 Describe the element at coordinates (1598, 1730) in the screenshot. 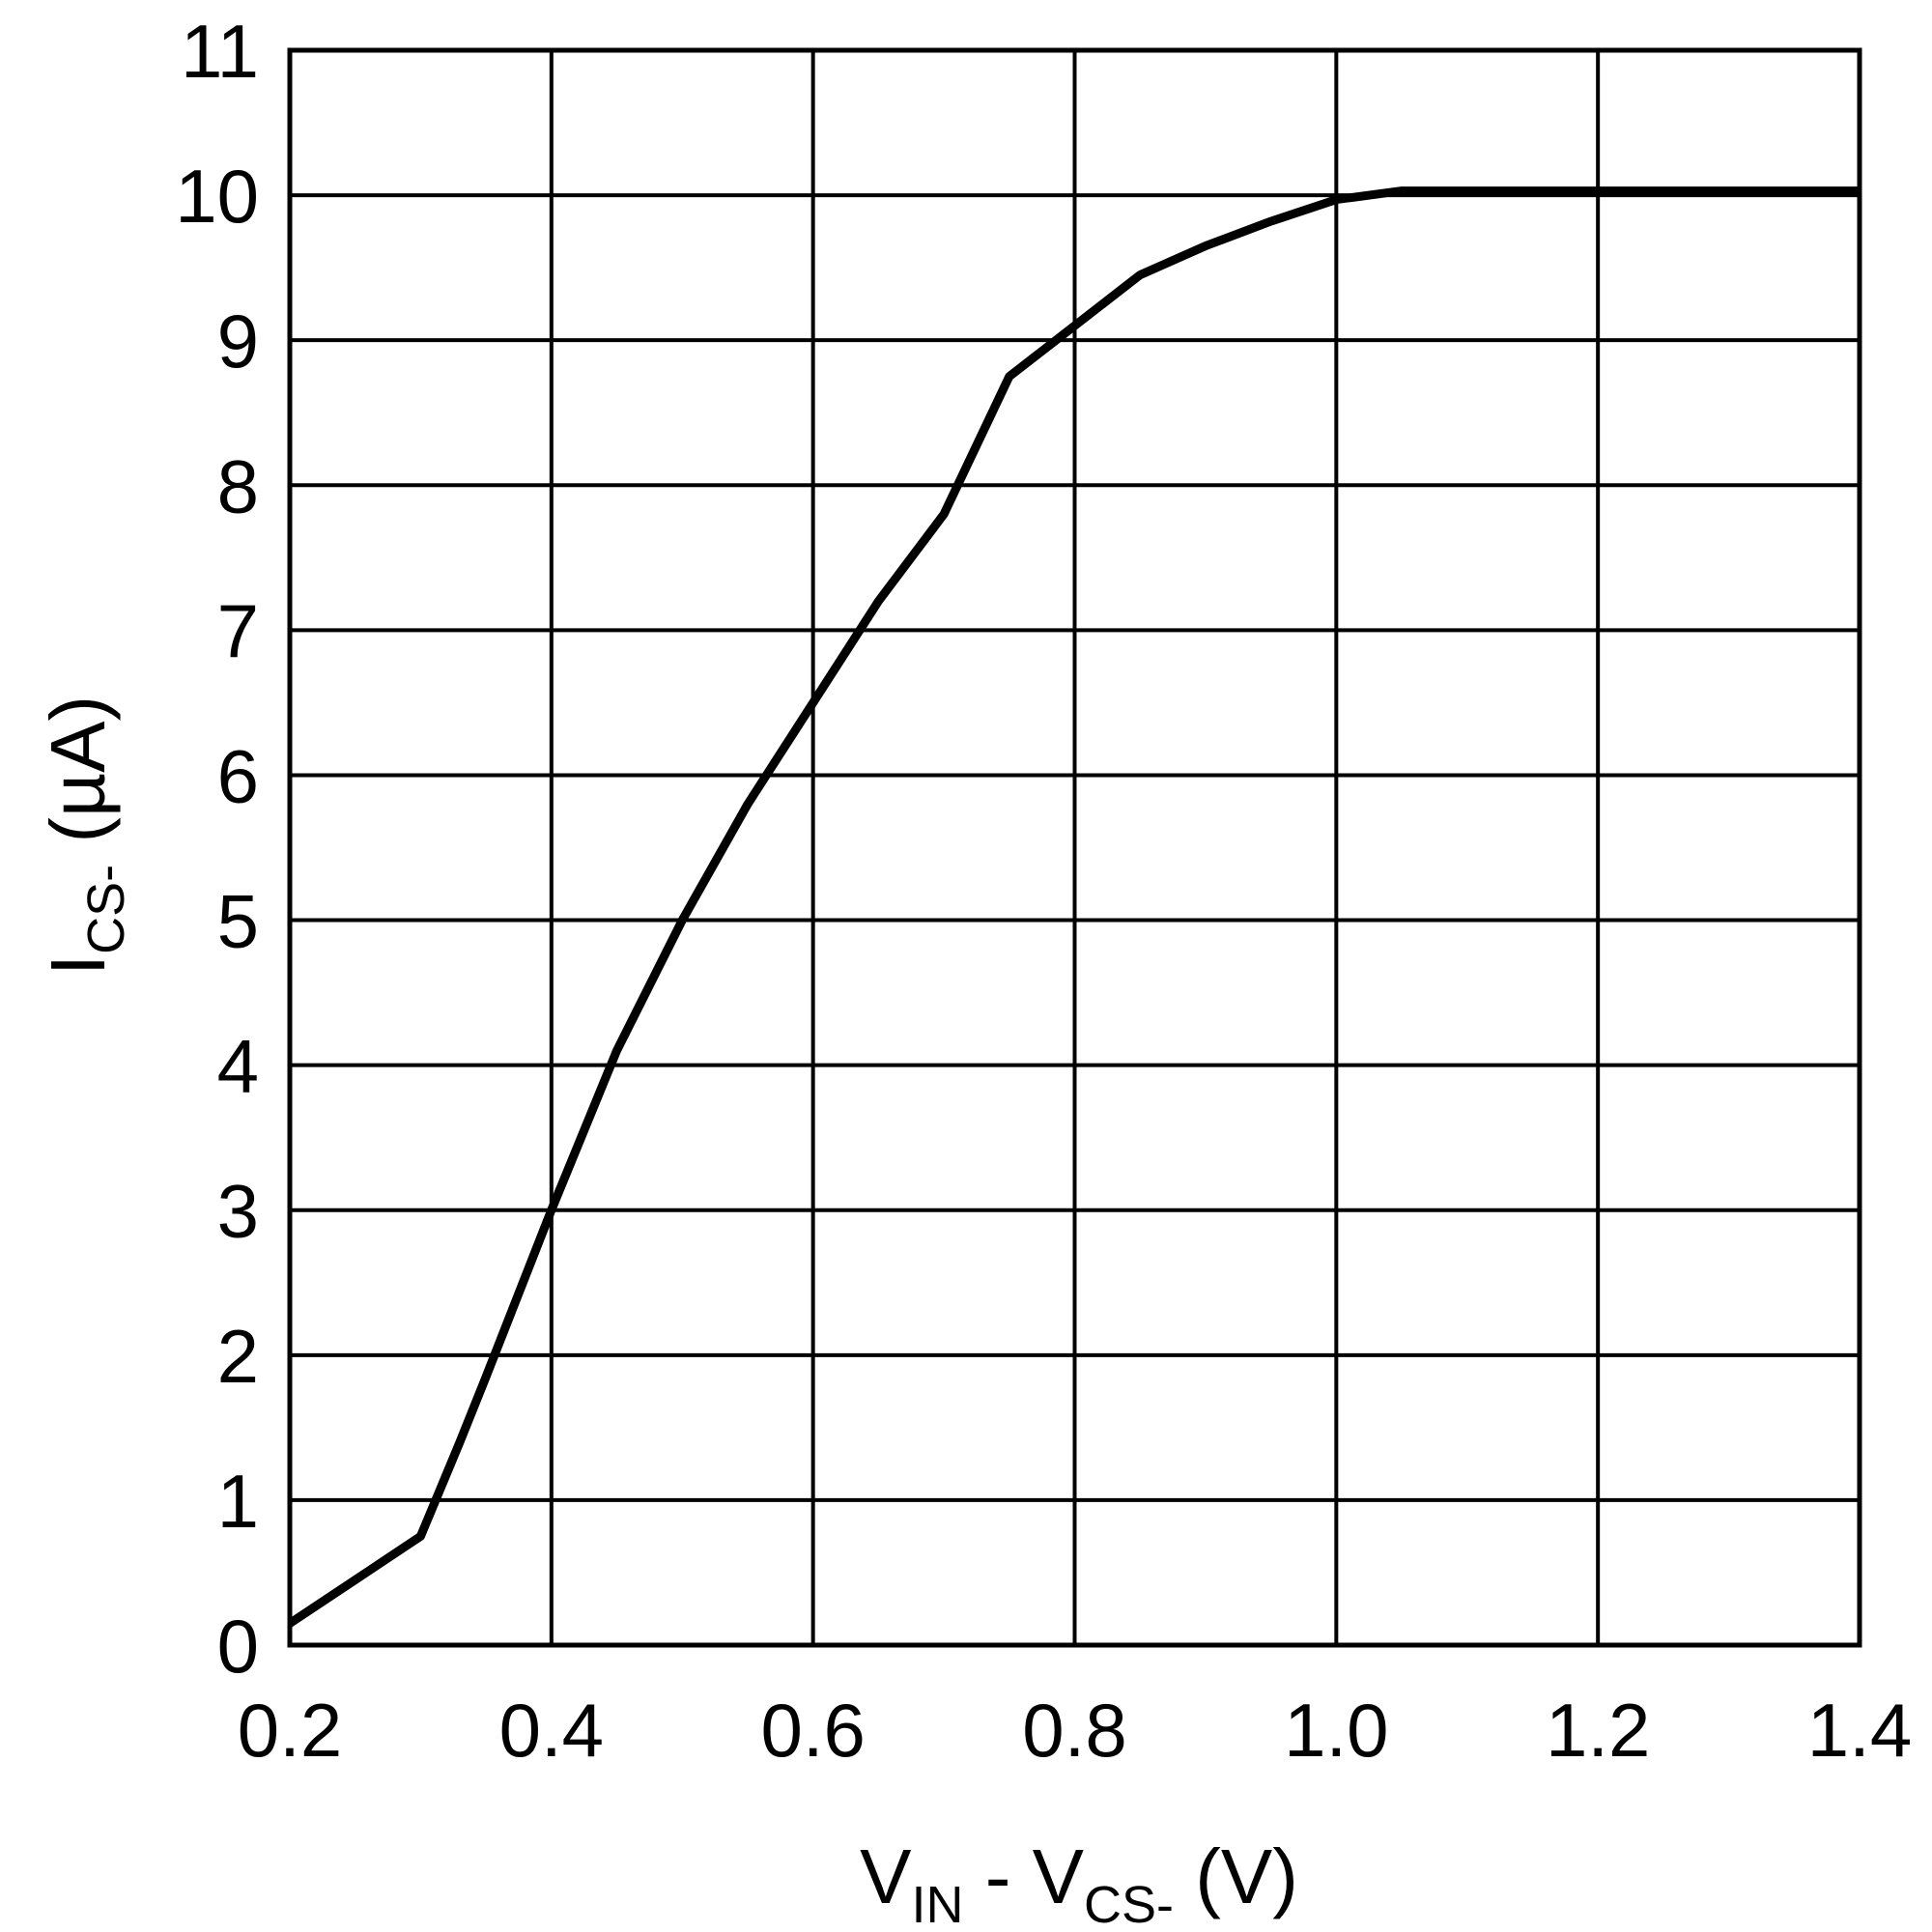

I see `x-tick-label-5: 1.2` at that location.